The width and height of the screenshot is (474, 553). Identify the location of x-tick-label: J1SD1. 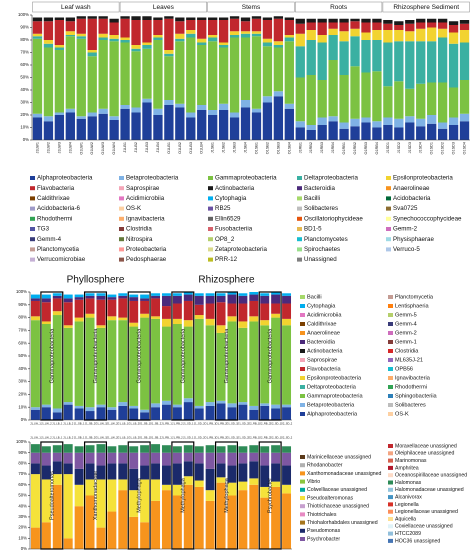
(388, 147).